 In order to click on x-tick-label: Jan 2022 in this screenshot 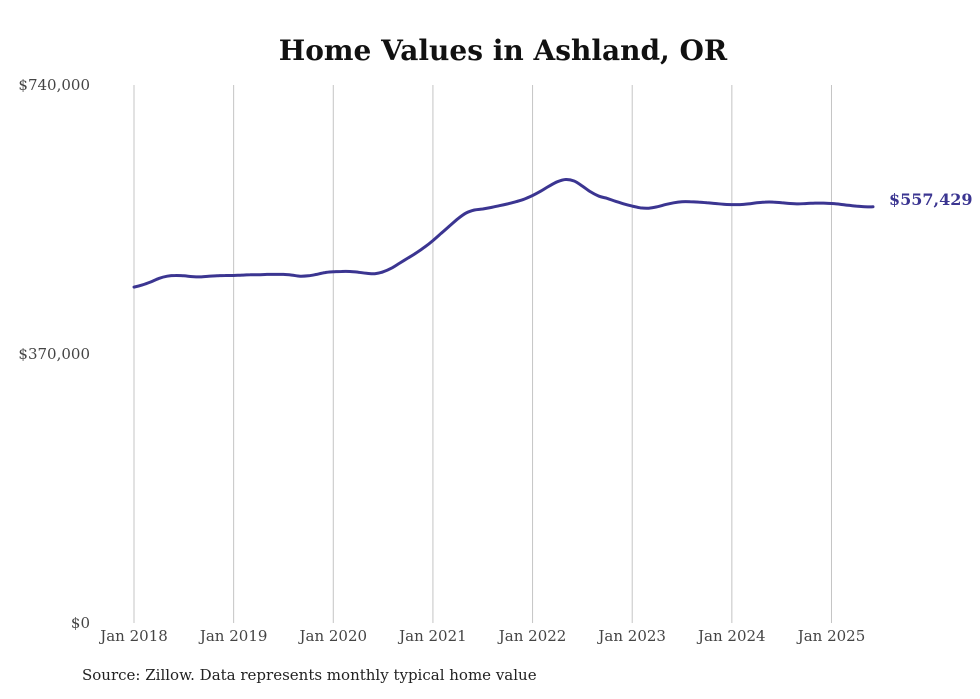, I will do `click(532, 636)`.